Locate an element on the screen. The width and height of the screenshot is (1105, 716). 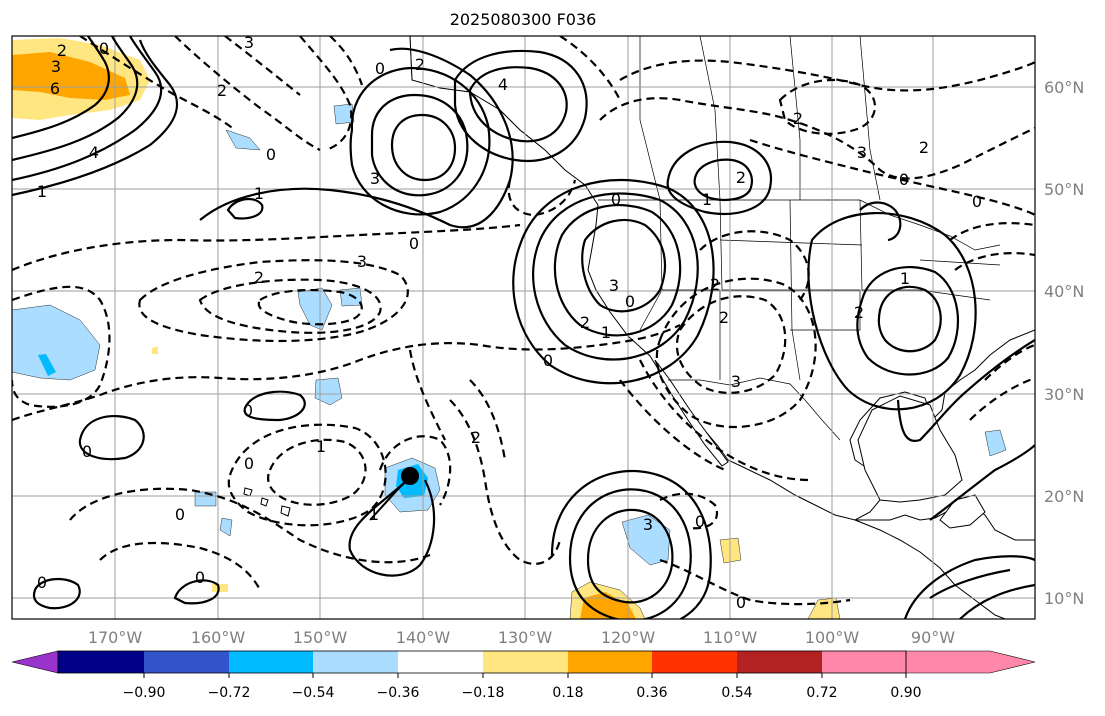
lat-label-30n: 30°N is located at coordinates (1064, 394).